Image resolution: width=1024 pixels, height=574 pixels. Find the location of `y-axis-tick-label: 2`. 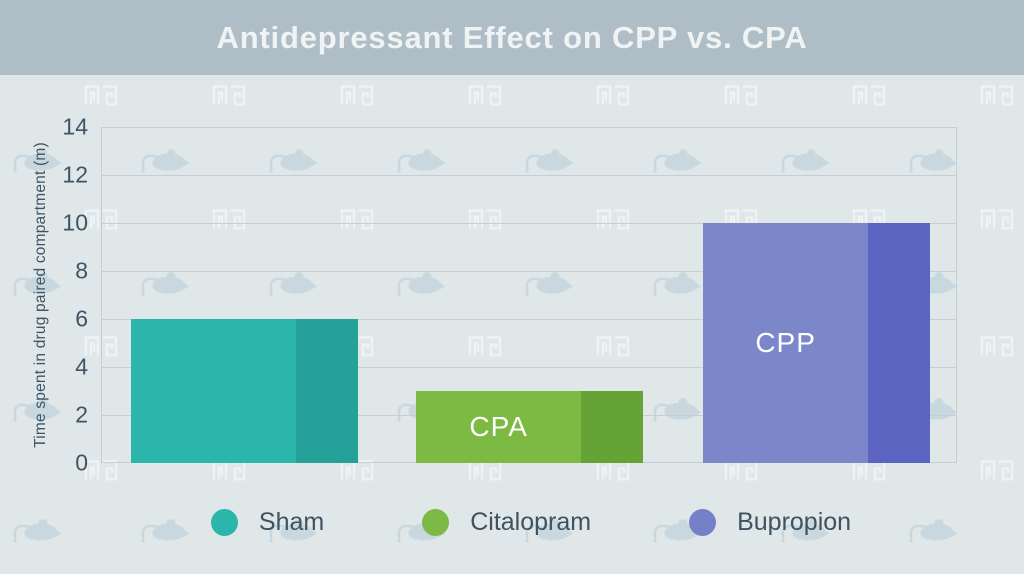

y-axis-tick-label: 2 is located at coordinates (81, 414).